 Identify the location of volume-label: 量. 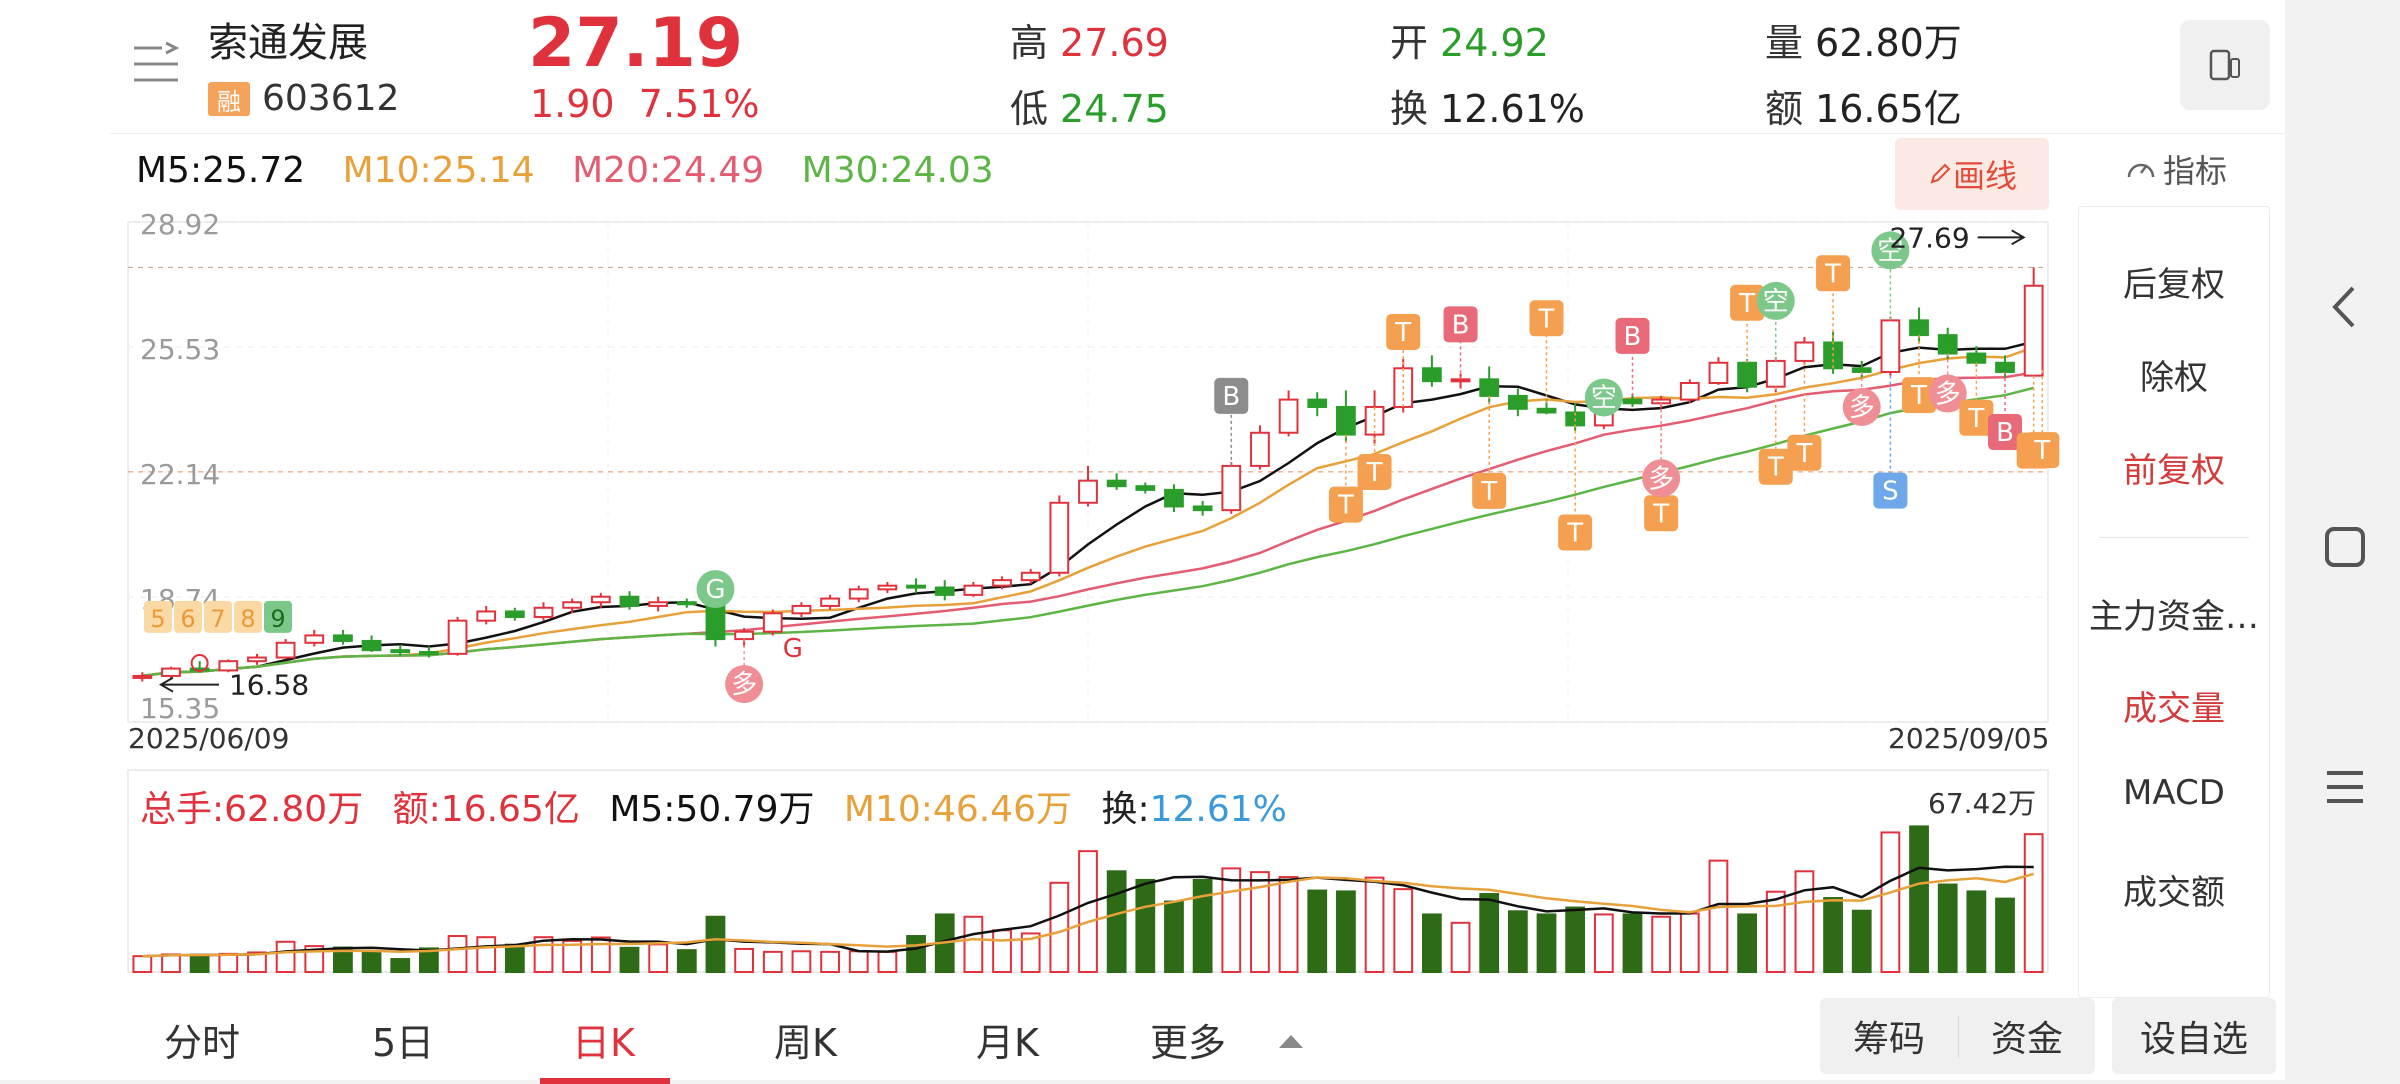
(1784, 43).